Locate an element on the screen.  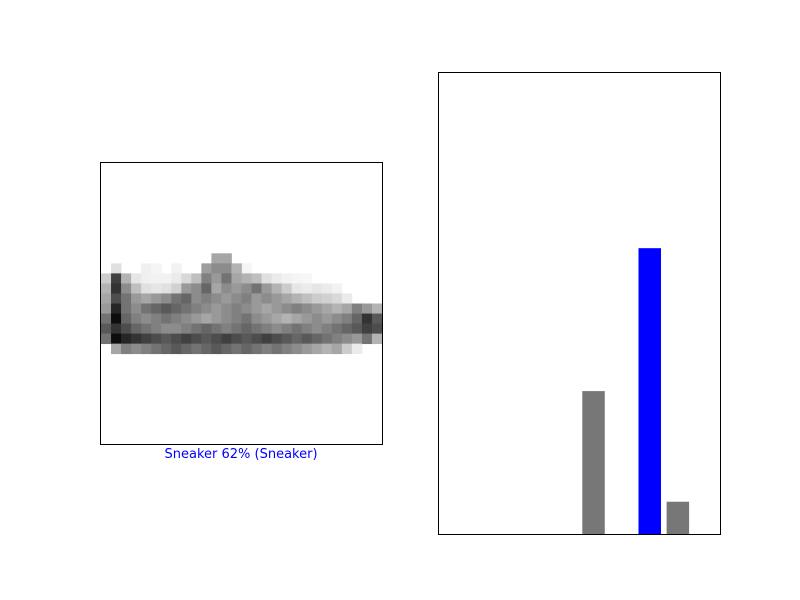
sneaker-image is located at coordinates (242, 304).